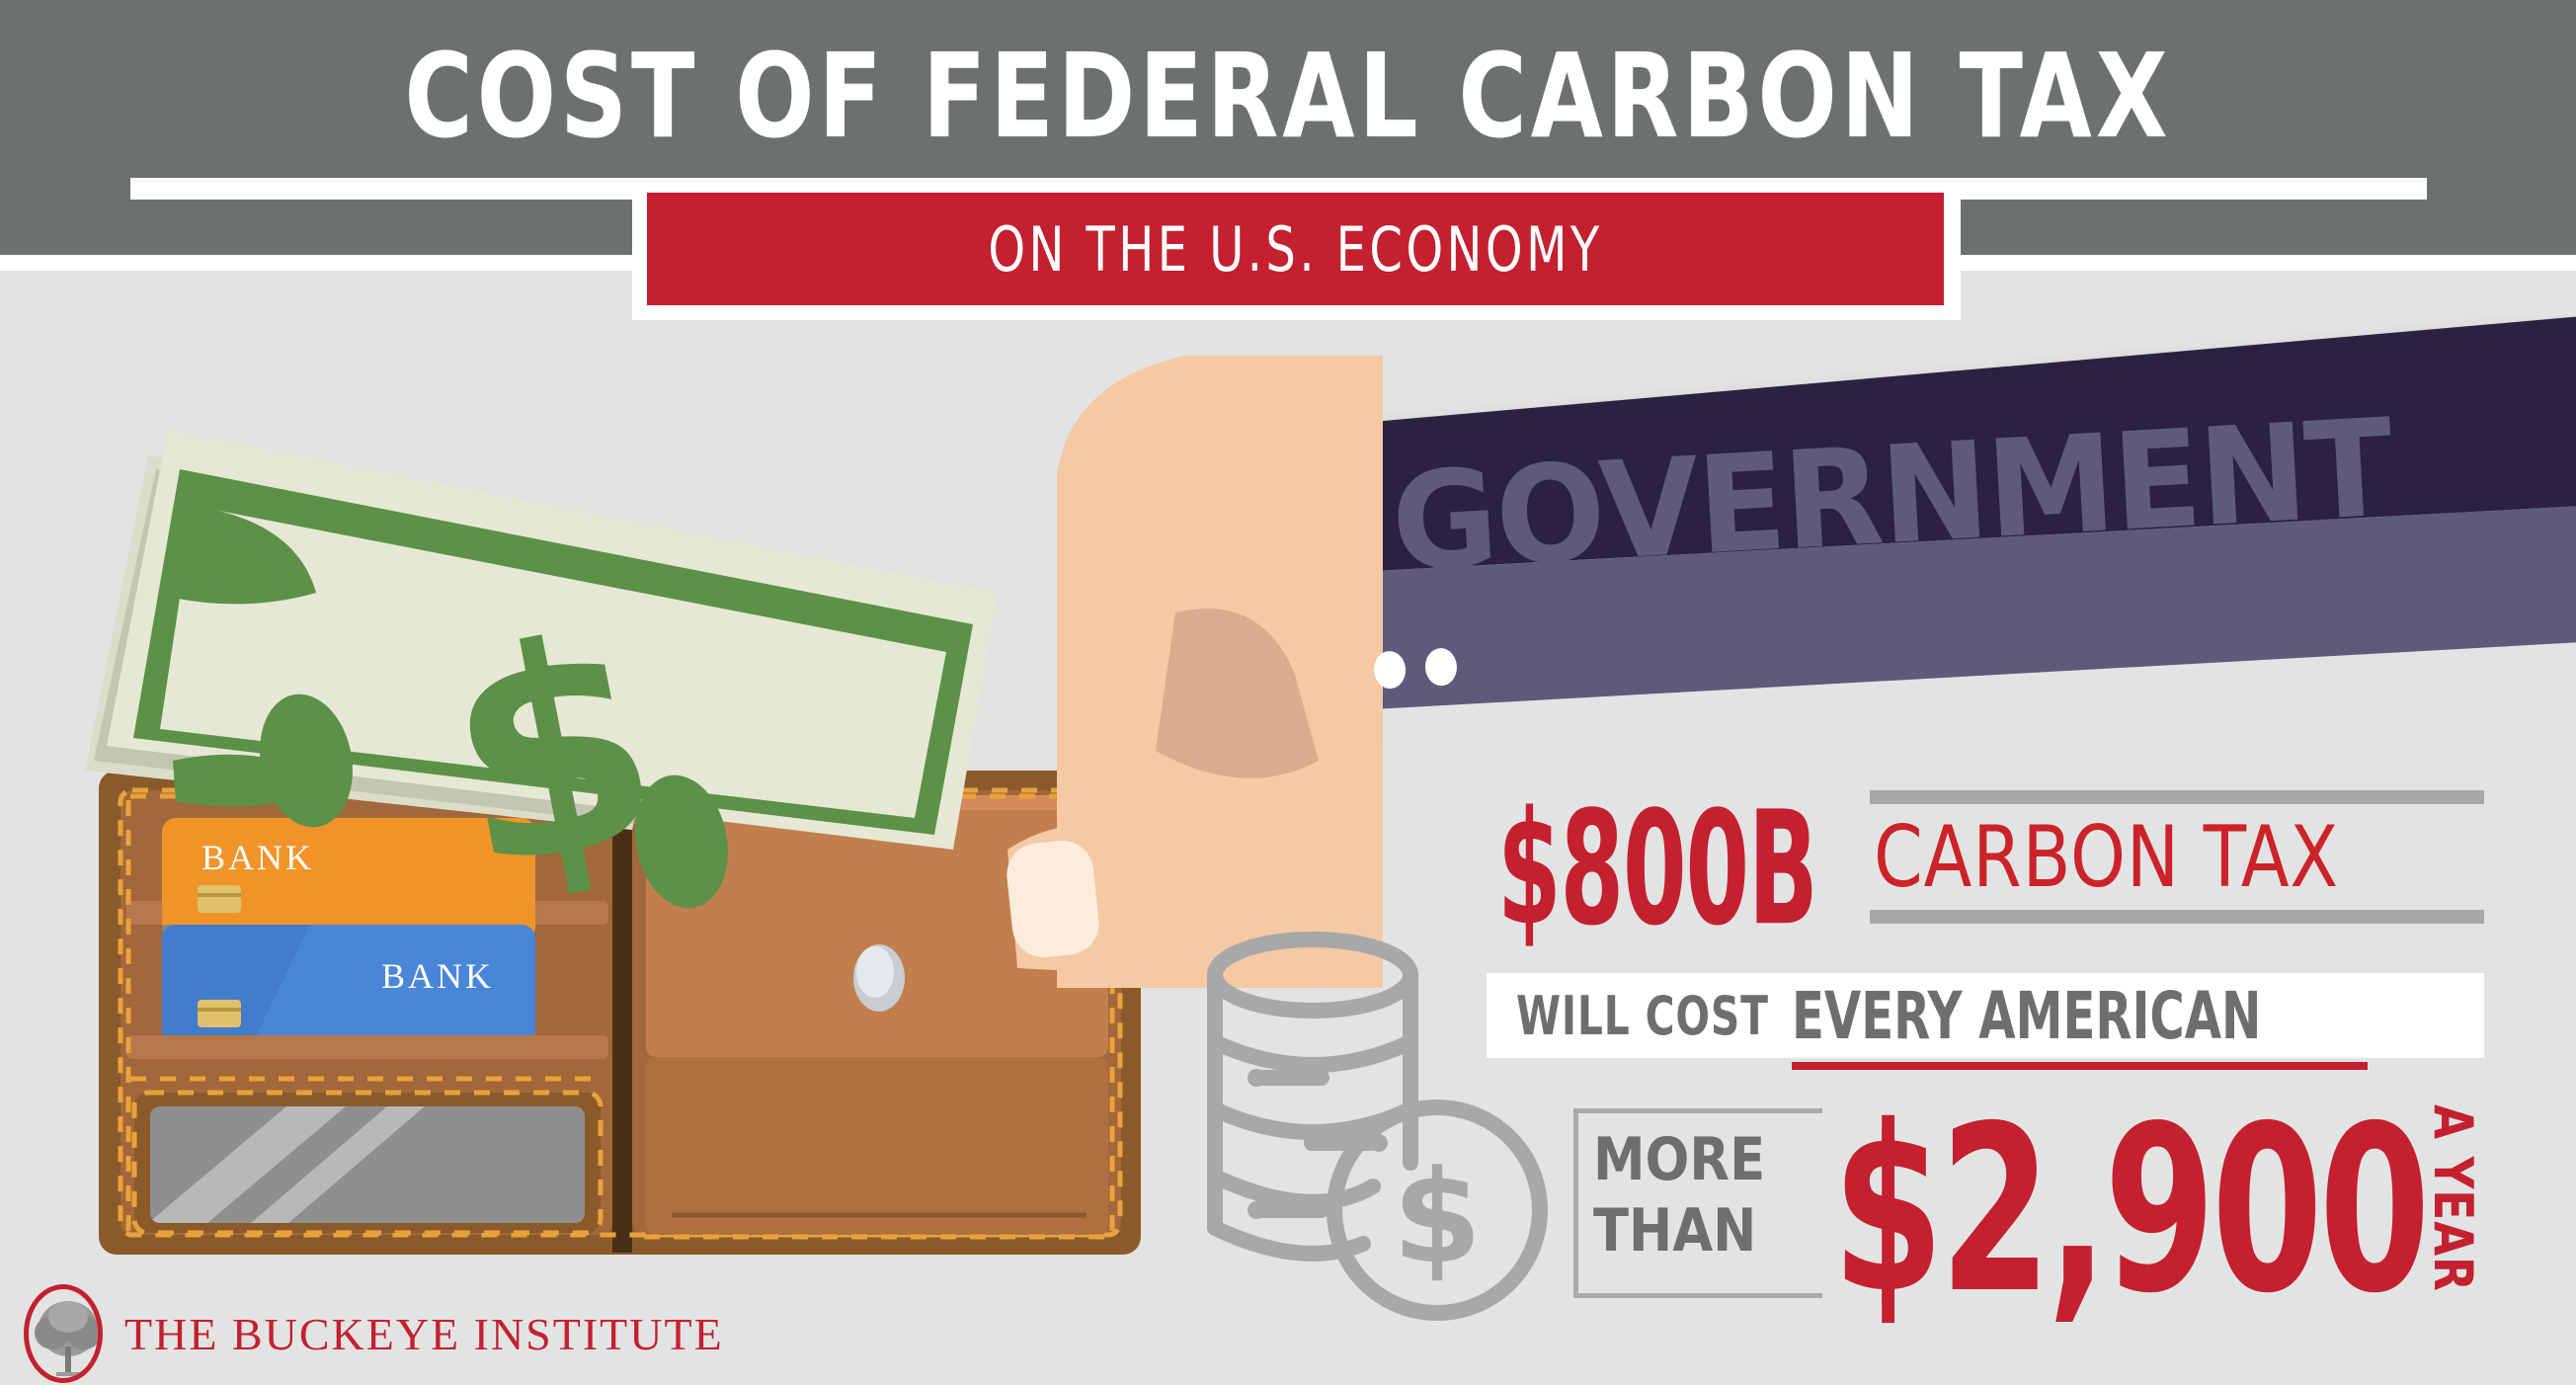 The height and width of the screenshot is (1385, 2576). I want to click on coin-stack-dollar-icon: $, so click(1377, 1126).